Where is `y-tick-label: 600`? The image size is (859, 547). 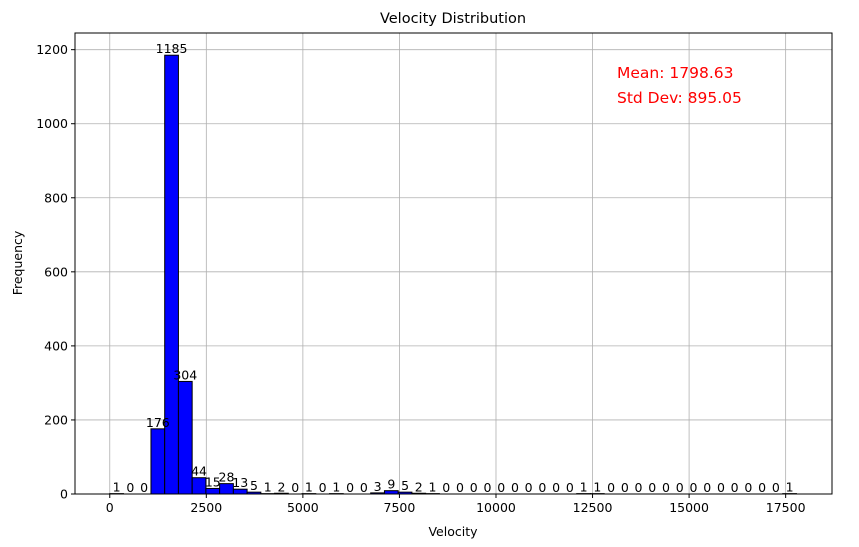 y-tick-label: 600 is located at coordinates (56, 271).